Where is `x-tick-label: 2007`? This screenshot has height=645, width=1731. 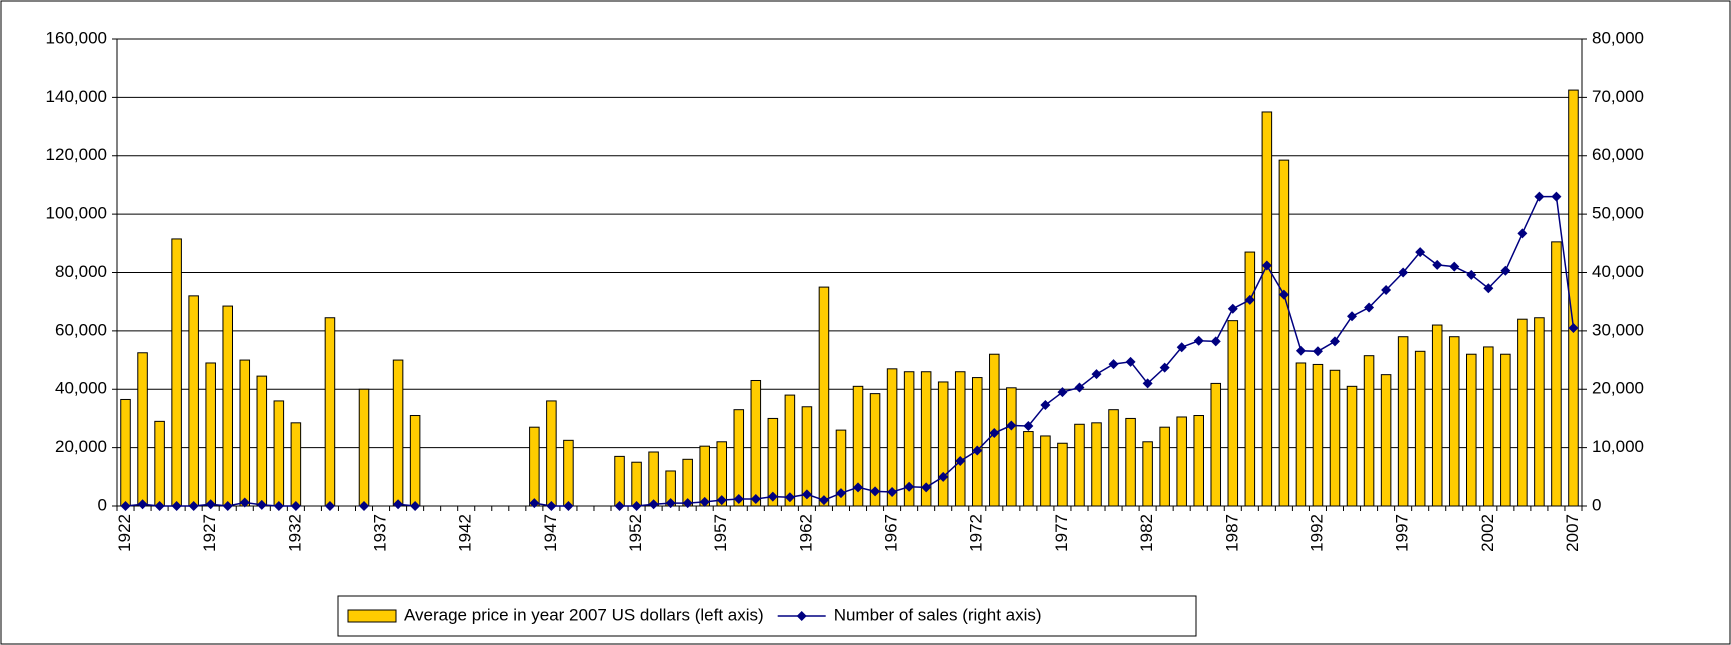 x-tick-label: 2007 is located at coordinates (1572, 533).